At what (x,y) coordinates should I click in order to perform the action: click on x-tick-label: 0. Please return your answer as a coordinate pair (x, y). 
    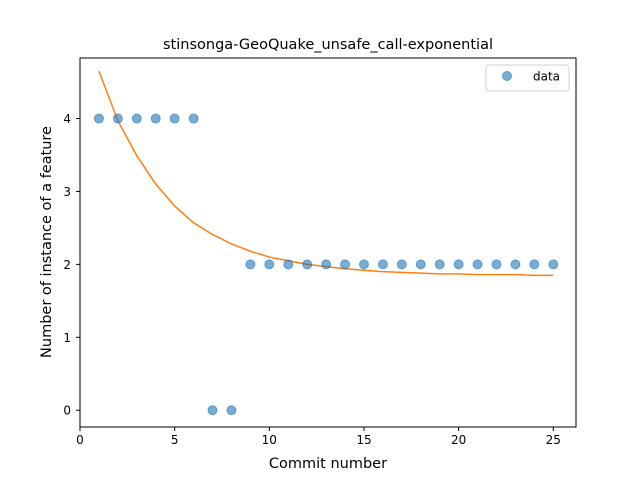
    Looking at the image, I should click on (80, 440).